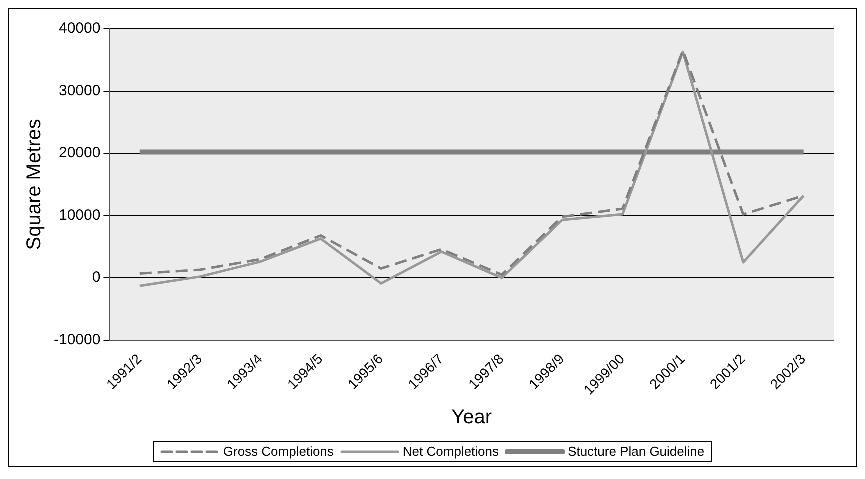 The width and height of the screenshot is (865, 479). I want to click on y-tick-label: 20000, so click(79, 153).